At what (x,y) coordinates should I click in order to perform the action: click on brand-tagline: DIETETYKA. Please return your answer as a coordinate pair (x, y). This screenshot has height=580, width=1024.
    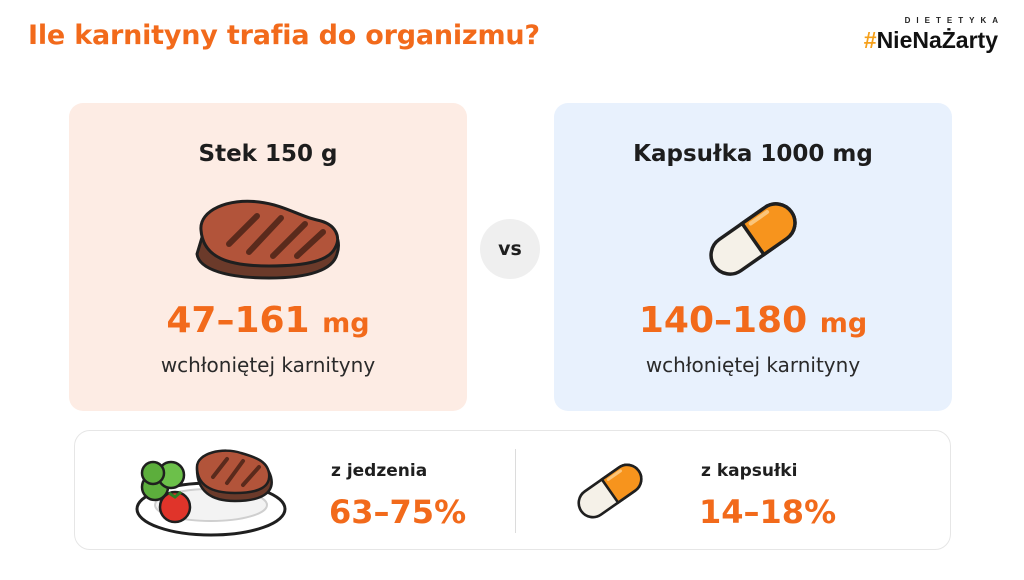
    Looking at the image, I should click on (954, 20).